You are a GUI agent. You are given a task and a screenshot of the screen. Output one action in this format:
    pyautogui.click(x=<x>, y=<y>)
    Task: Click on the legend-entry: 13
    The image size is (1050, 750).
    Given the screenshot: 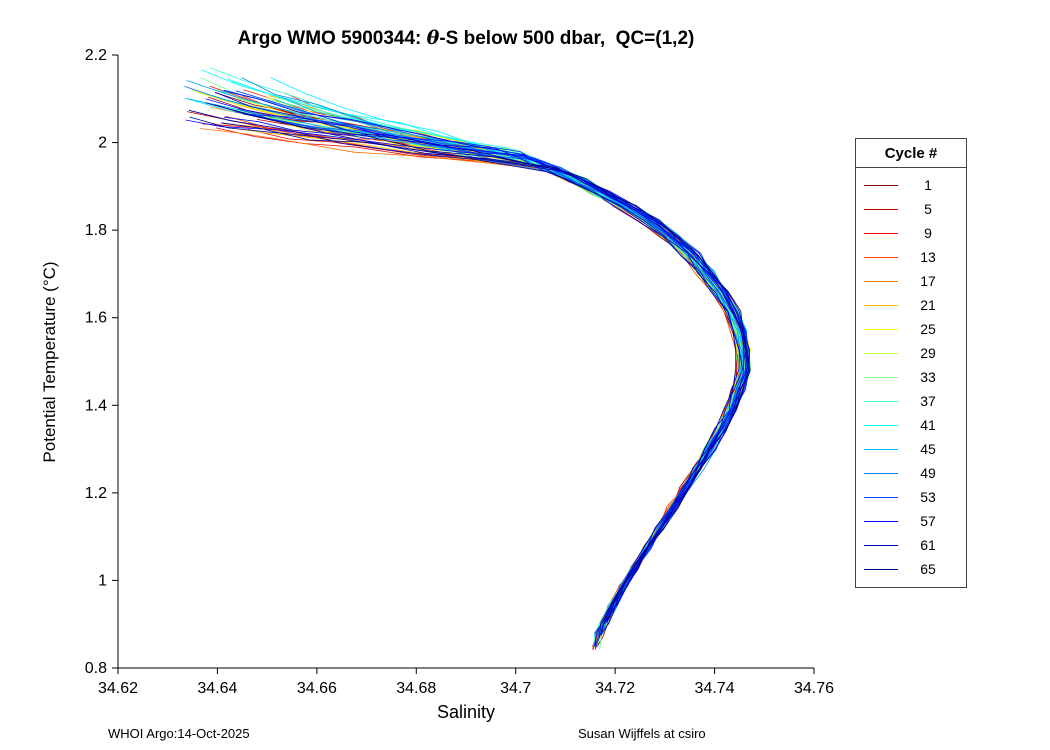 What is the action you would take?
    pyautogui.click(x=911, y=257)
    